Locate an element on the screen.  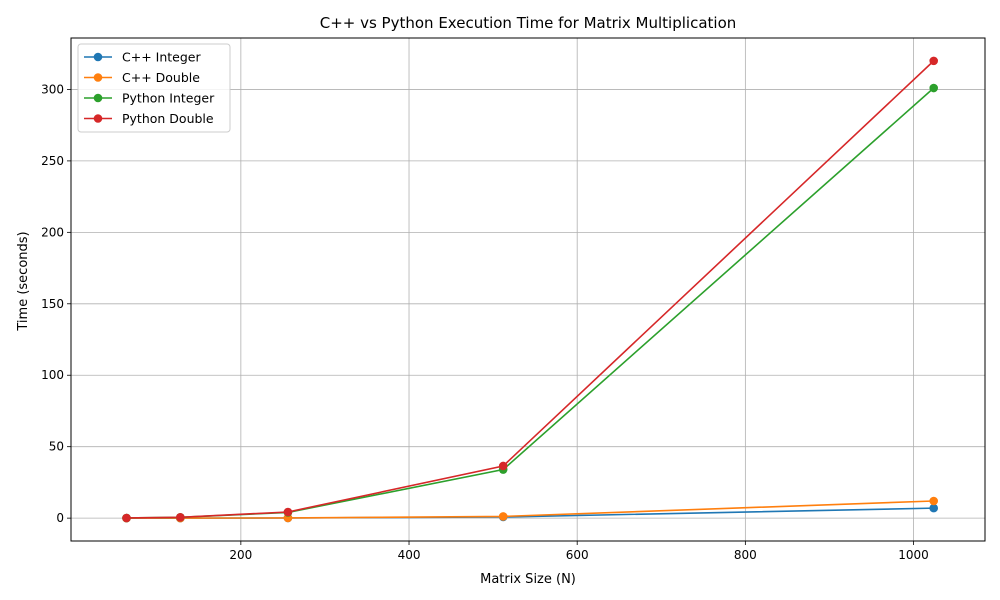
x-axis-label: Matrix Size (N) is located at coordinates (528, 579).